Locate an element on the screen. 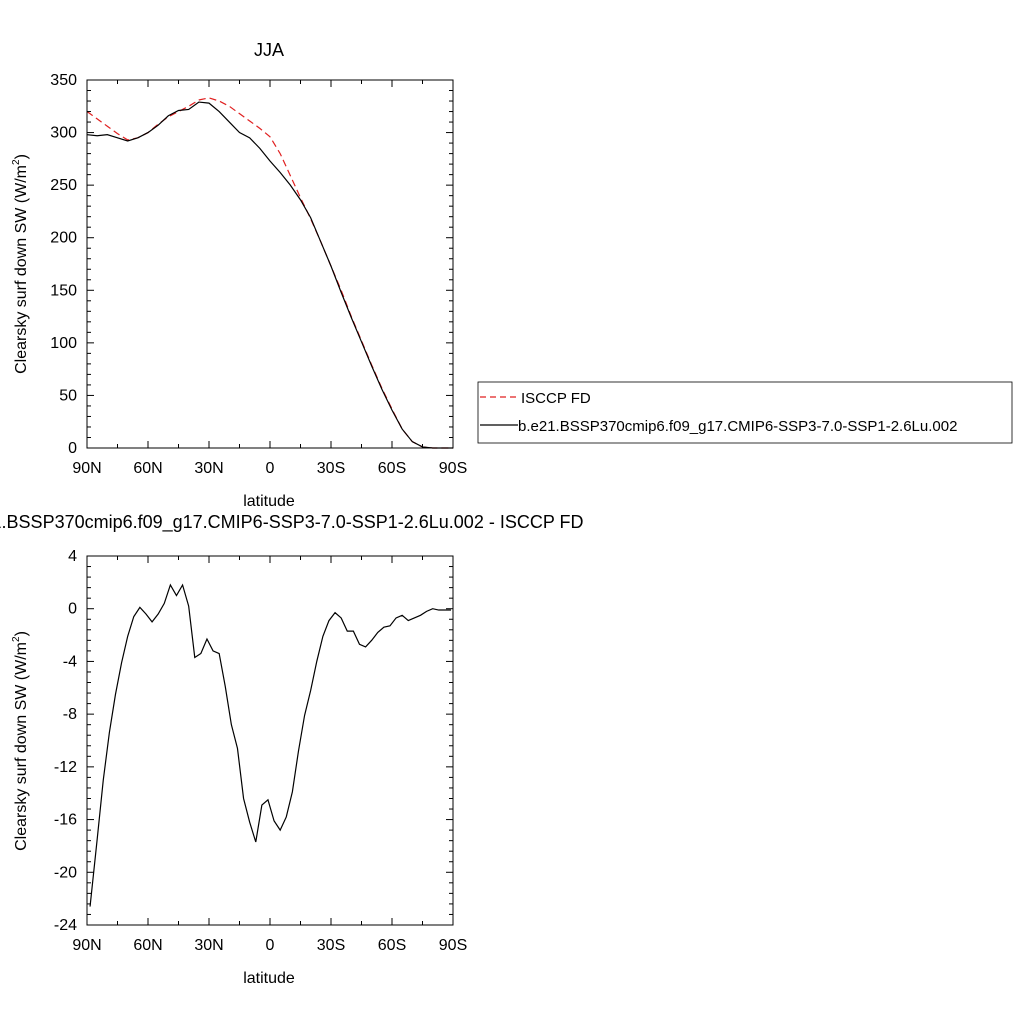  top-plot-x-tick-label: 60S is located at coordinates (392, 468).